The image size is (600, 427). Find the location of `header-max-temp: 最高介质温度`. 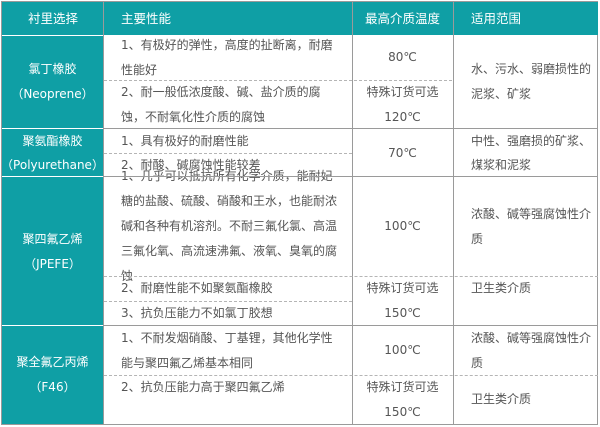

header-max-temp: 最高介质温度 is located at coordinates (402, 18).